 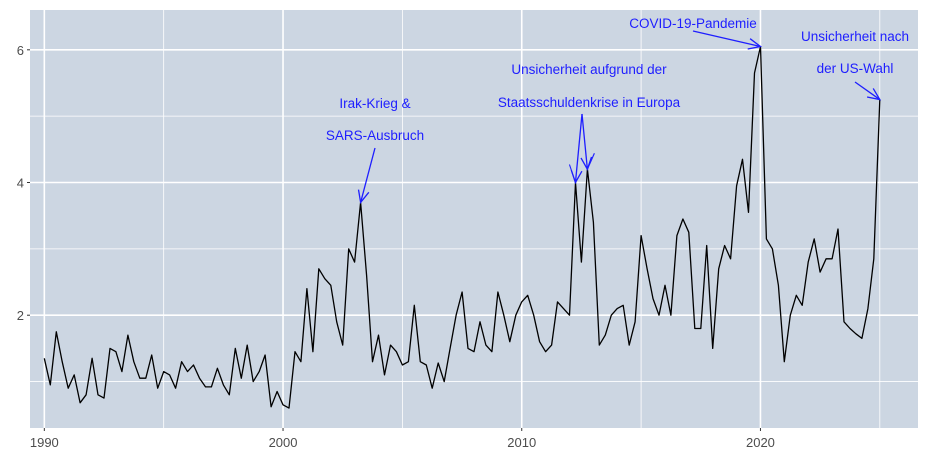 What do you see at coordinates (589, 102) in the screenshot?
I see `annotation-label: Staatsschuldenkrise in Europa` at bounding box center [589, 102].